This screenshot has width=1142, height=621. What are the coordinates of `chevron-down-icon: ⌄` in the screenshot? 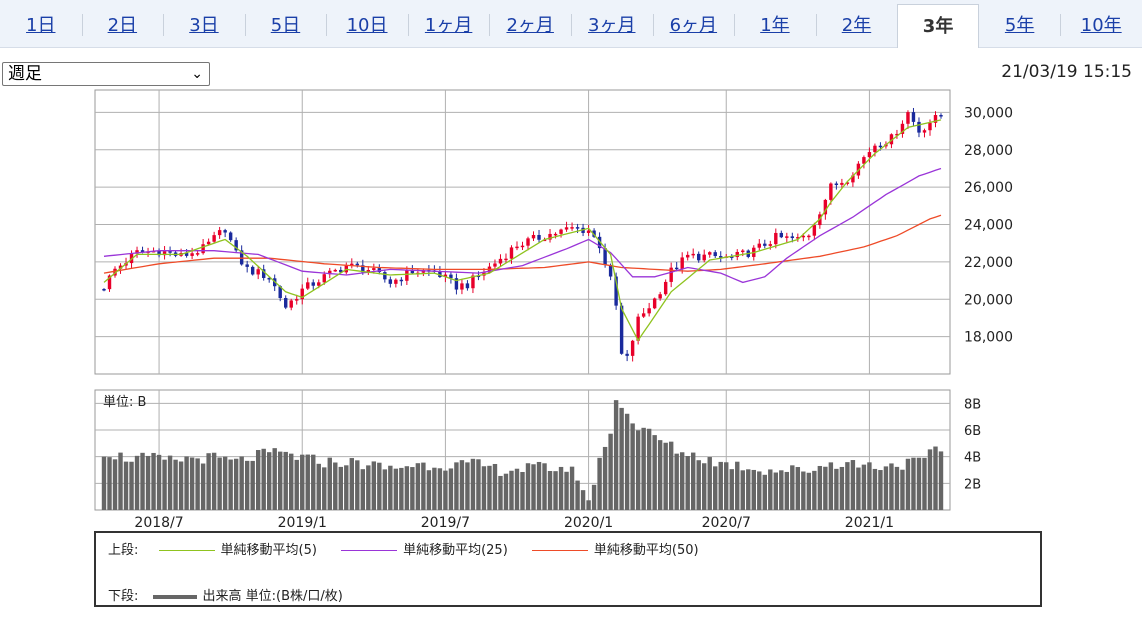 It's located at (197, 74).